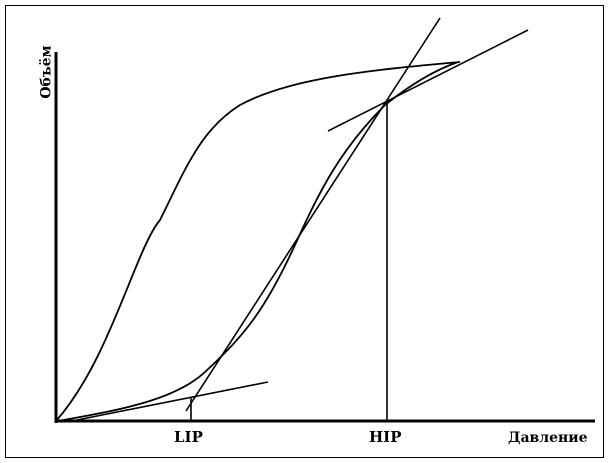 Image resolution: width=609 pixels, height=463 pixels. Describe the element at coordinates (188, 437) in the screenshot. I see `lip-label: LIP` at that location.